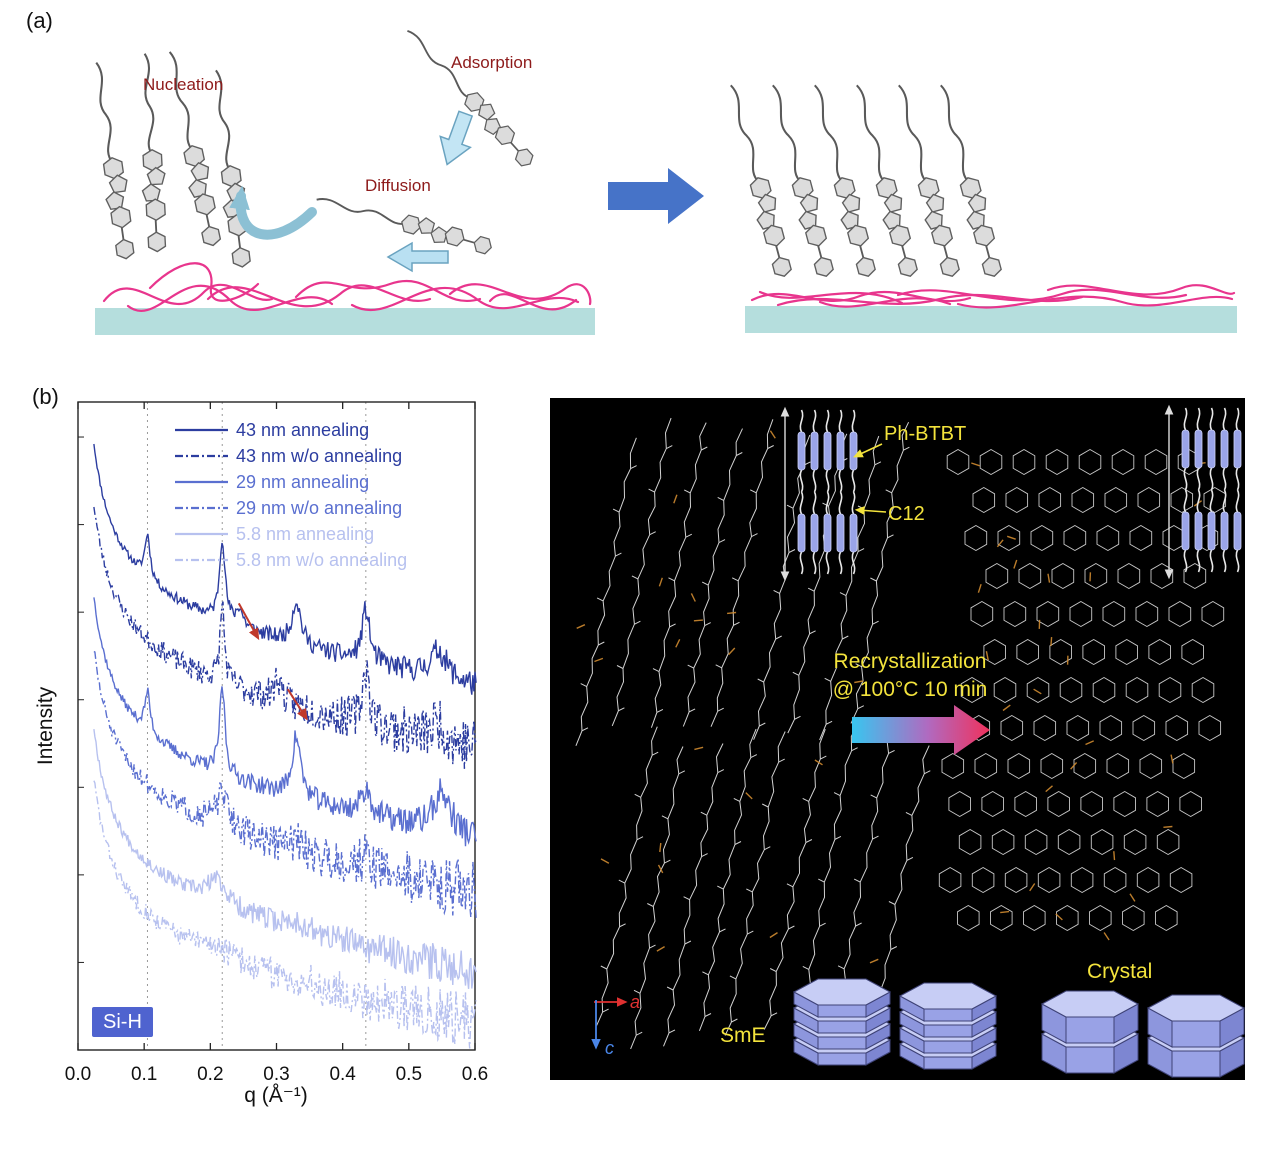 This screenshot has height=1170, width=1269. What do you see at coordinates (819, 494) in the screenshot?
I see `bilayer-inset-sme` at bounding box center [819, 494].